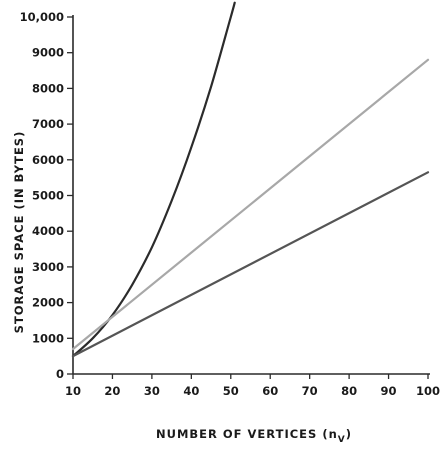  Describe the element at coordinates (73, 391) in the screenshot. I see `x-tick-label: 10` at that location.